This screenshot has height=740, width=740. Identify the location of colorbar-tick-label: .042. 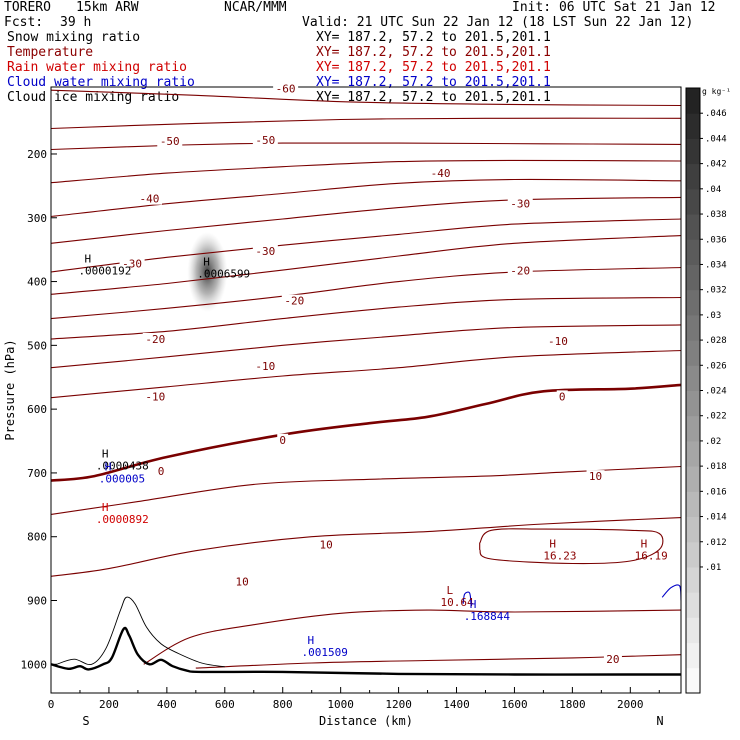
(716, 165).